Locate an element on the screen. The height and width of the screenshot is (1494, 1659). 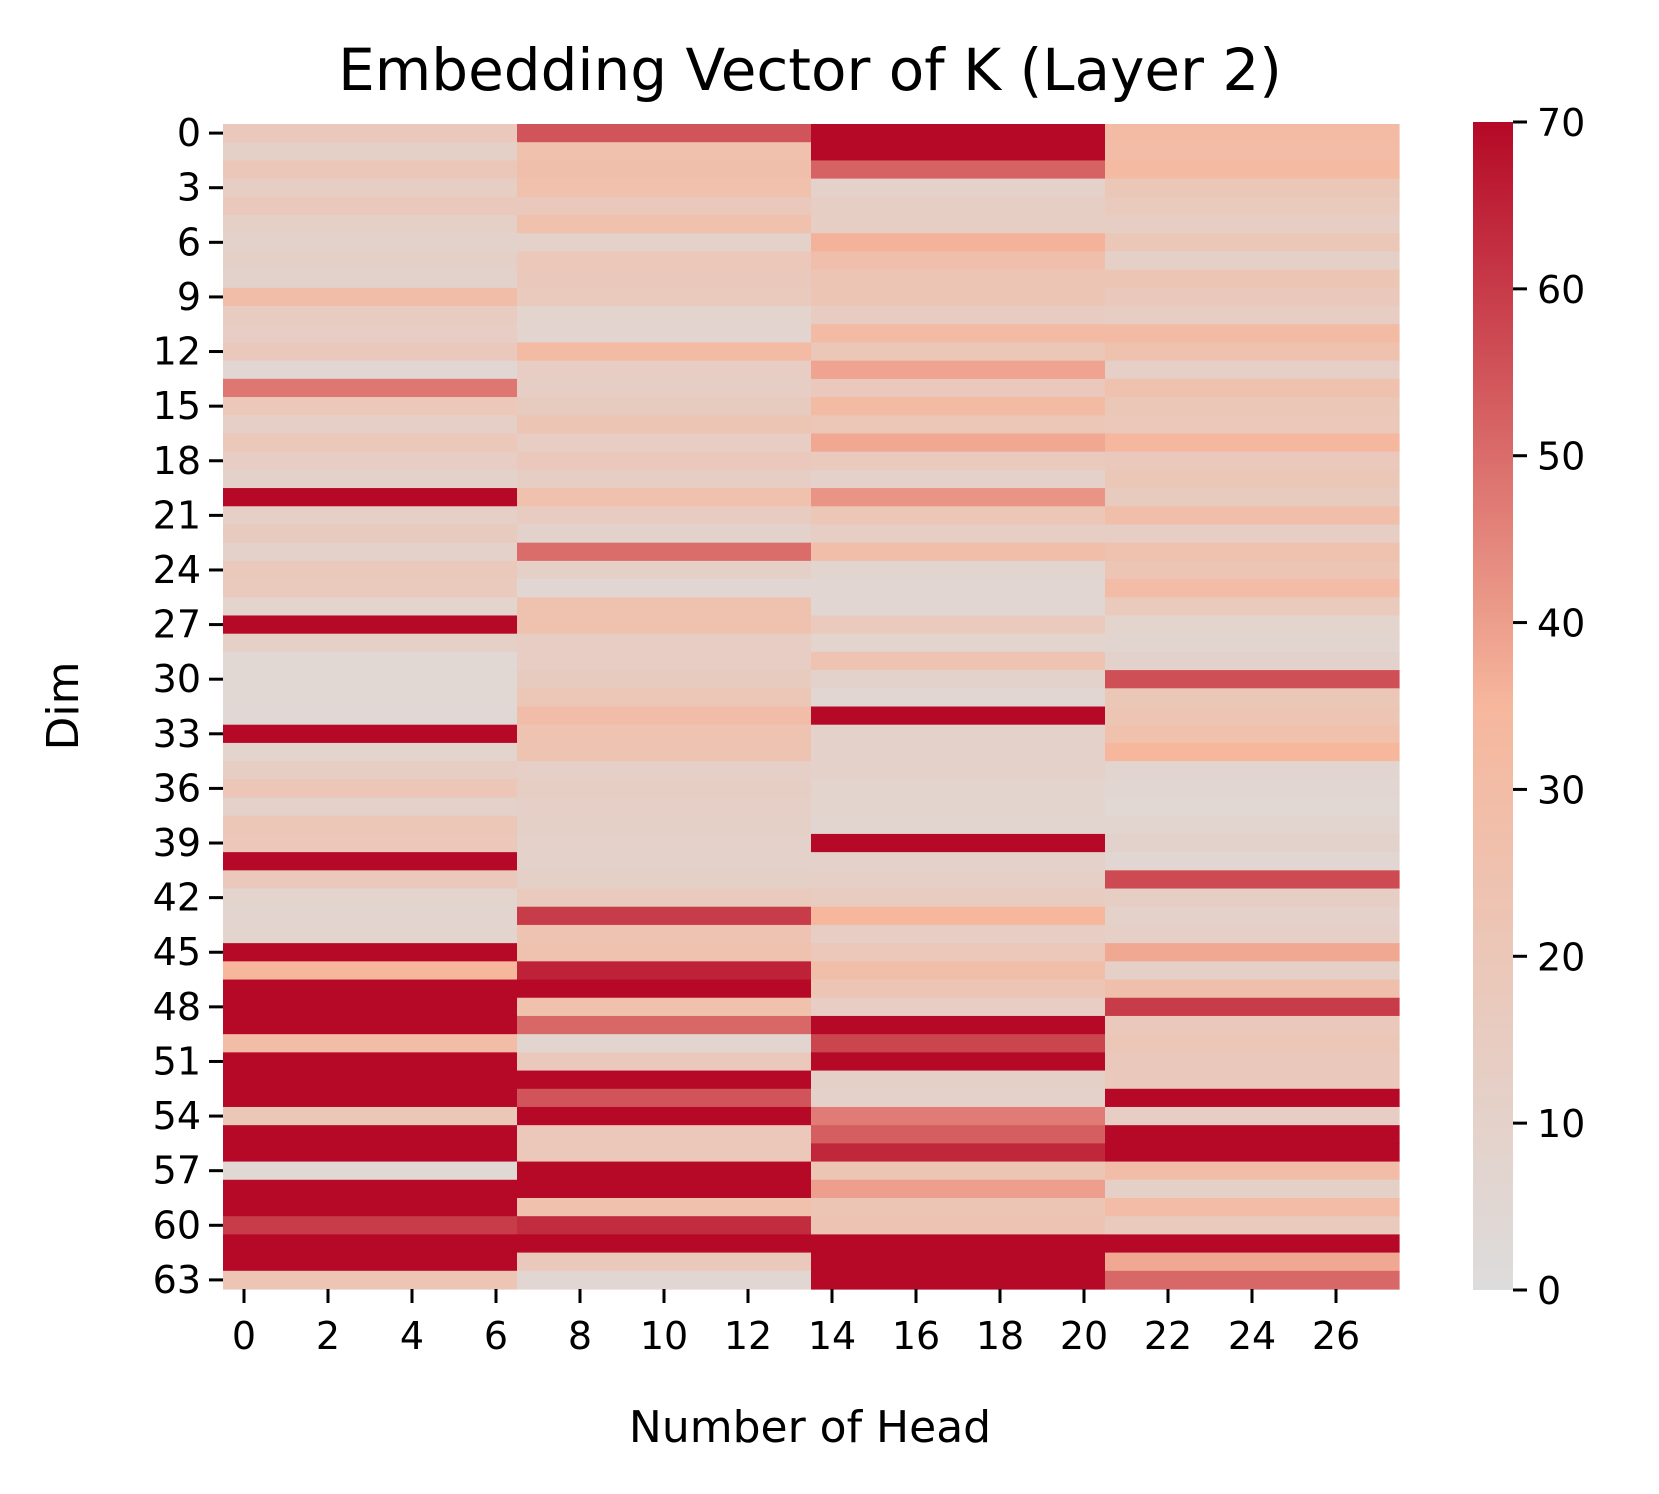
y-tick-label: 3 is located at coordinates (189, 188).